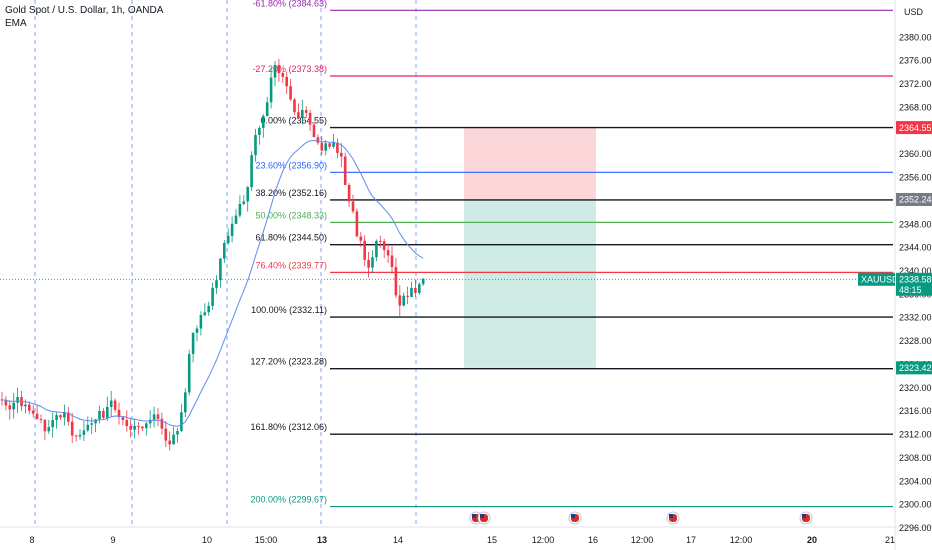  I want to click on symbol-badge, so click(876, 279).